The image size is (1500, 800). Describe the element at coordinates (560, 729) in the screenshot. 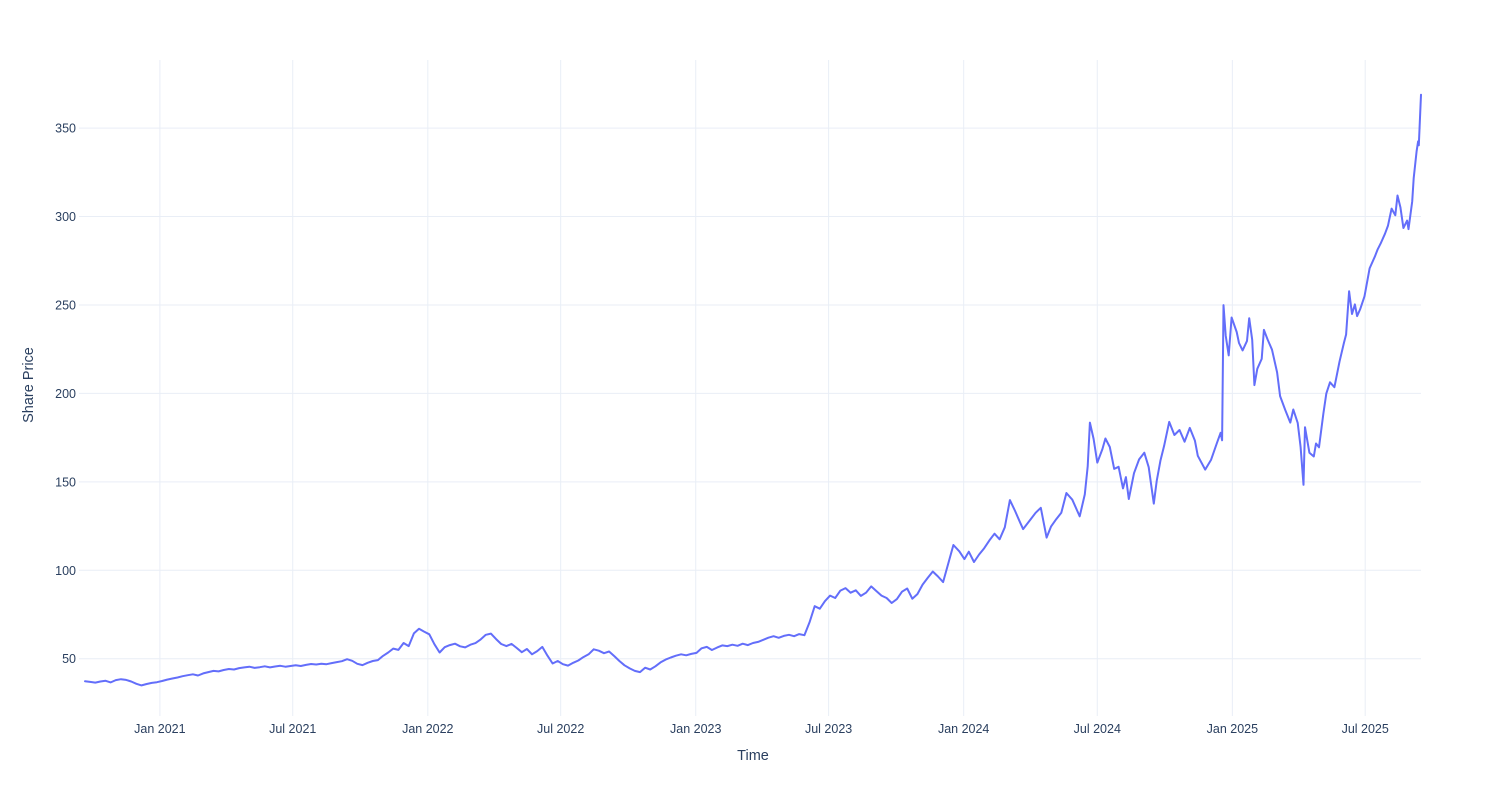

I see `x-tick-label: Jul 2022` at that location.